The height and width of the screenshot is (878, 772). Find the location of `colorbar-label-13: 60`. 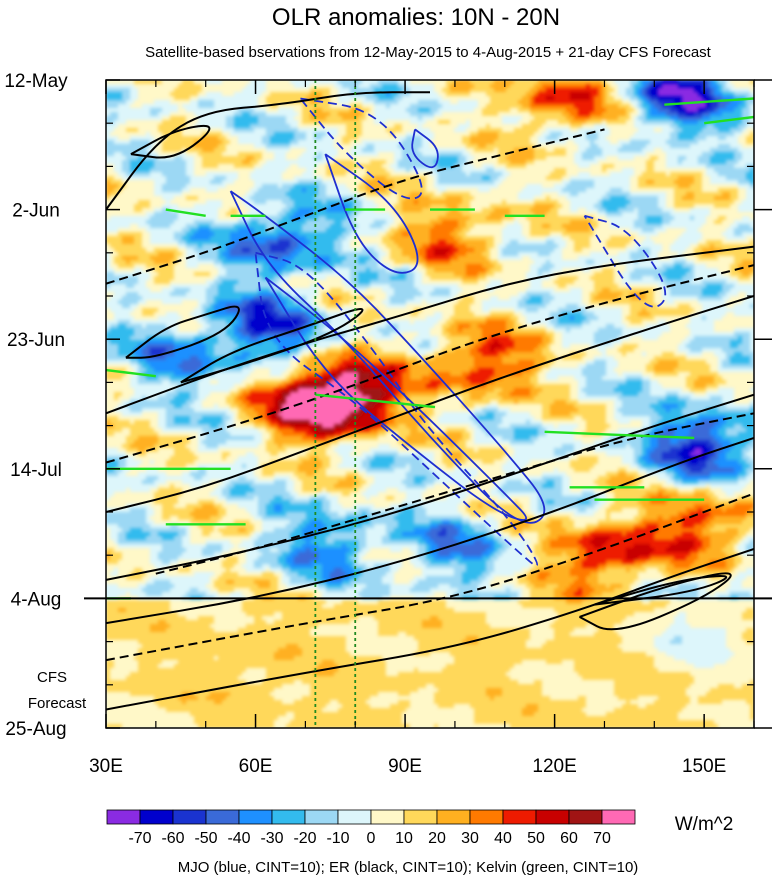

colorbar-label-13: 60 is located at coordinates (569, 838).